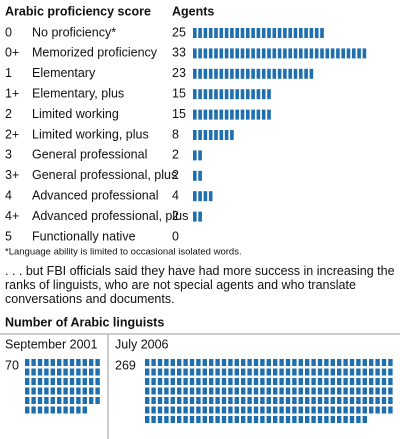  Describe the element at coordinates (193, 11) in the screenshot. I see `column-header: Agents` at that location.